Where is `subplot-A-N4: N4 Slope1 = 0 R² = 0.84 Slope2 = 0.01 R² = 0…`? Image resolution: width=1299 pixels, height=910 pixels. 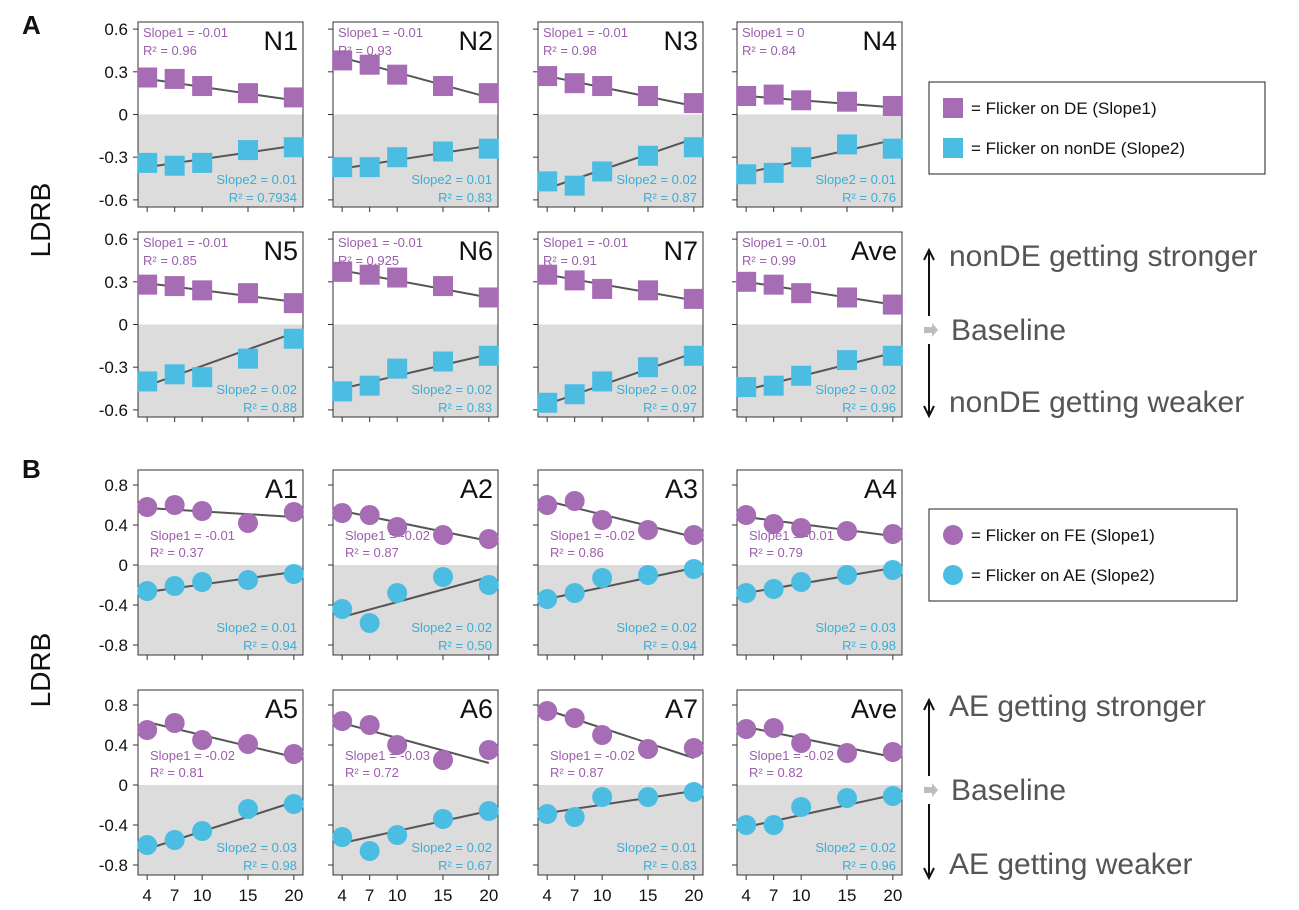 subplot-A-N4: N4 Slope1 = 0 R² = 0.84 Slope2 = 0.01 R² = 0… is located at coordinates (817, 116).